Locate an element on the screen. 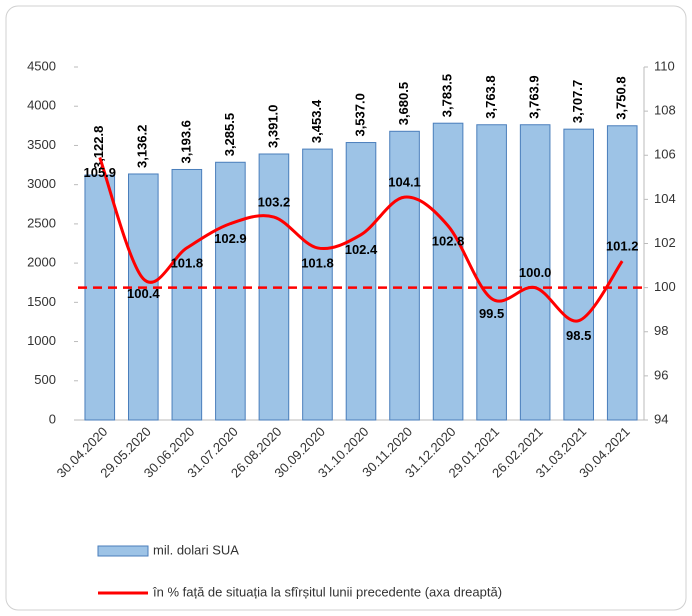 The width and height of the screenshot is (692, 616). y-tick-label: 3500 is located at coordinates (41, 144).